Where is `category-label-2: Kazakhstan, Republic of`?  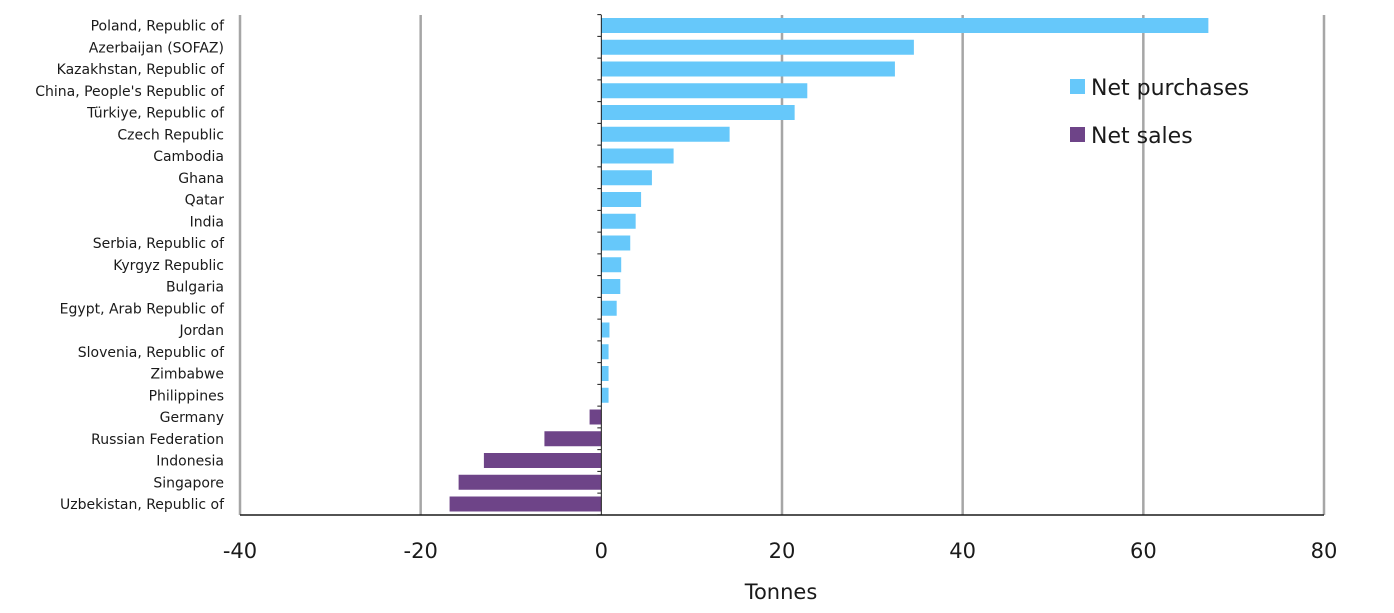 category-label-2: Kazakhstan, Republic of is located at coordinates (141, 70).